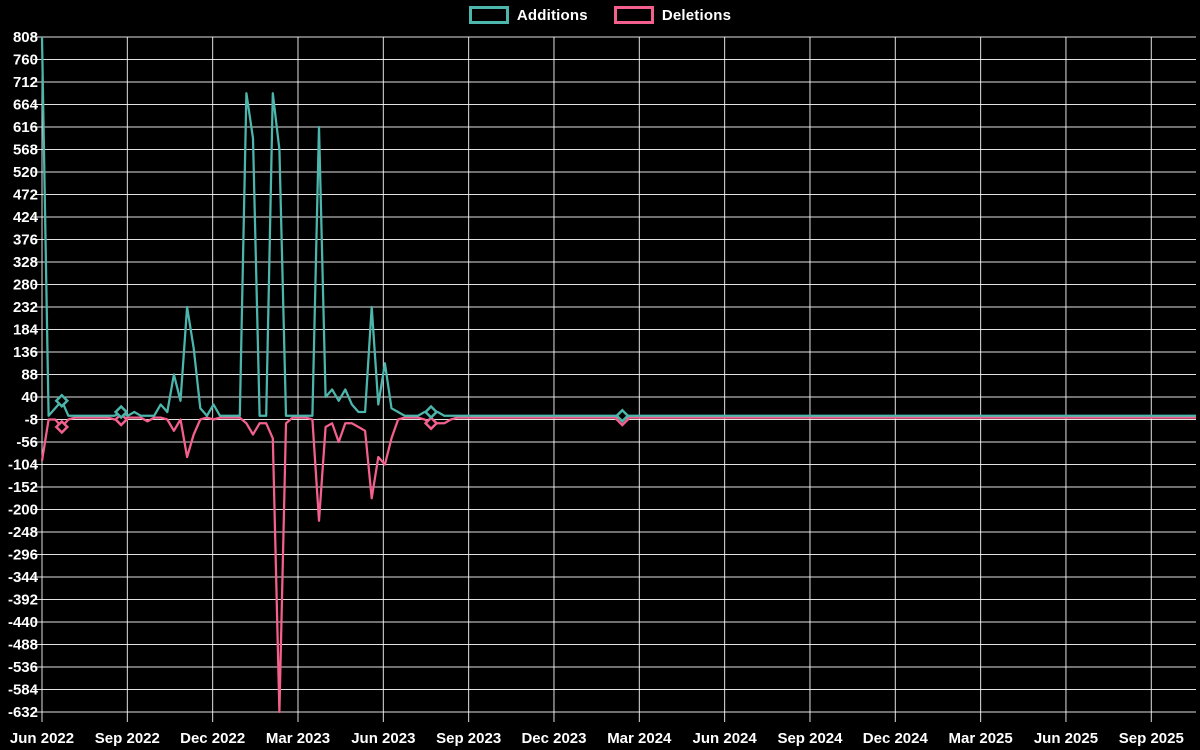  Describe the element at coordinates (23, 465) in the screenshot. I see `y-tick-label: -104` at that location.